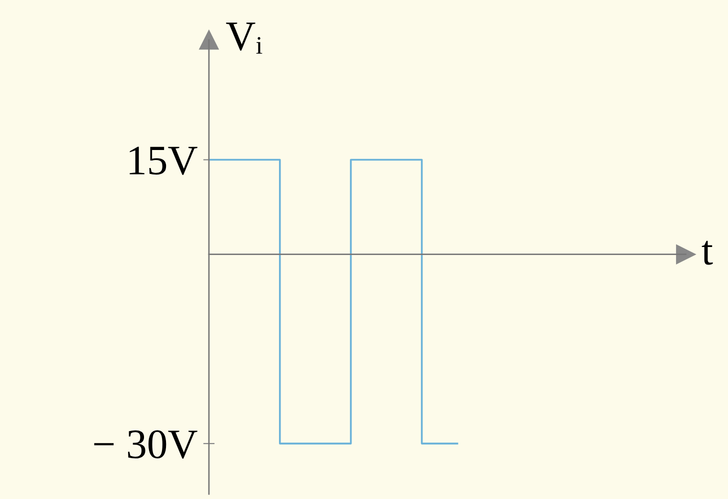 The image size is (728, 499). I want to click on text: t, so click(707, 252).